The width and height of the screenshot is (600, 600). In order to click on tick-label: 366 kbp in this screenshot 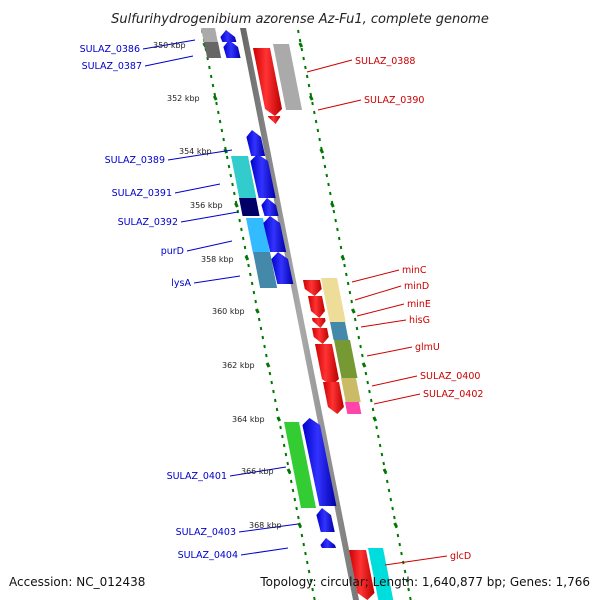, I will do `click(257, 471)`.